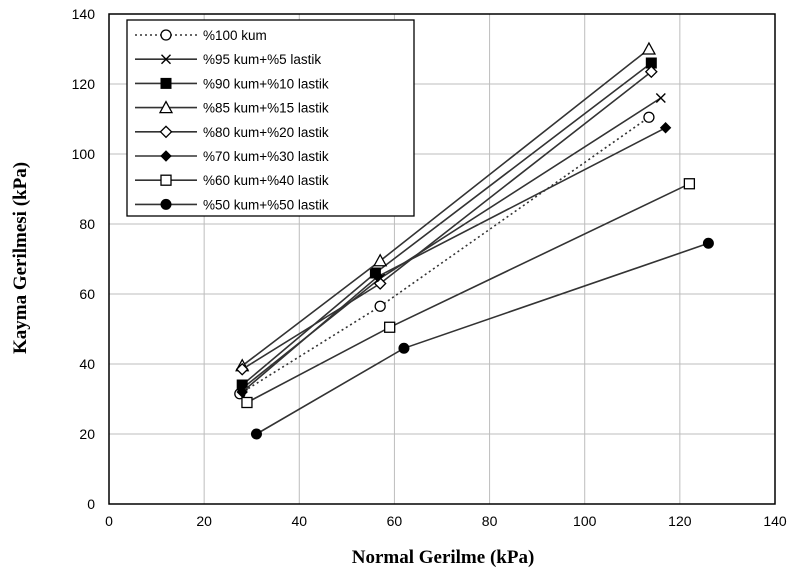 This screenshot has width=796, height=577. What do you see at coordinates (680, 521) in the screenshot?
I see `x-tick-label: 120` at bounding box center [680, 521].